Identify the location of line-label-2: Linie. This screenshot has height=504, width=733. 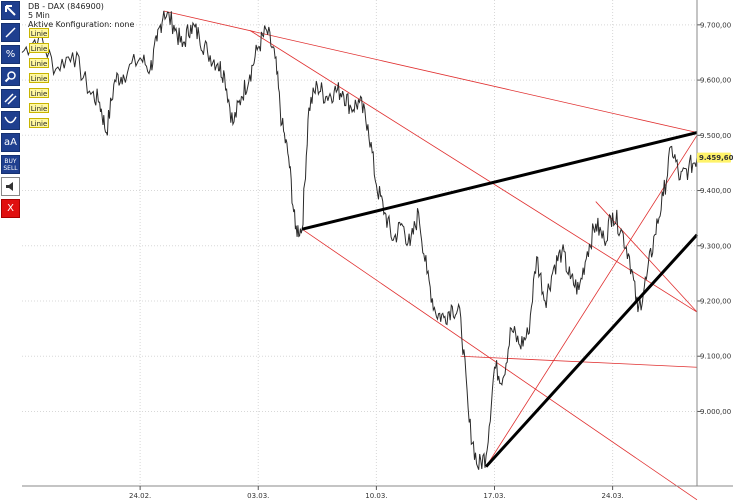
(39, 48).